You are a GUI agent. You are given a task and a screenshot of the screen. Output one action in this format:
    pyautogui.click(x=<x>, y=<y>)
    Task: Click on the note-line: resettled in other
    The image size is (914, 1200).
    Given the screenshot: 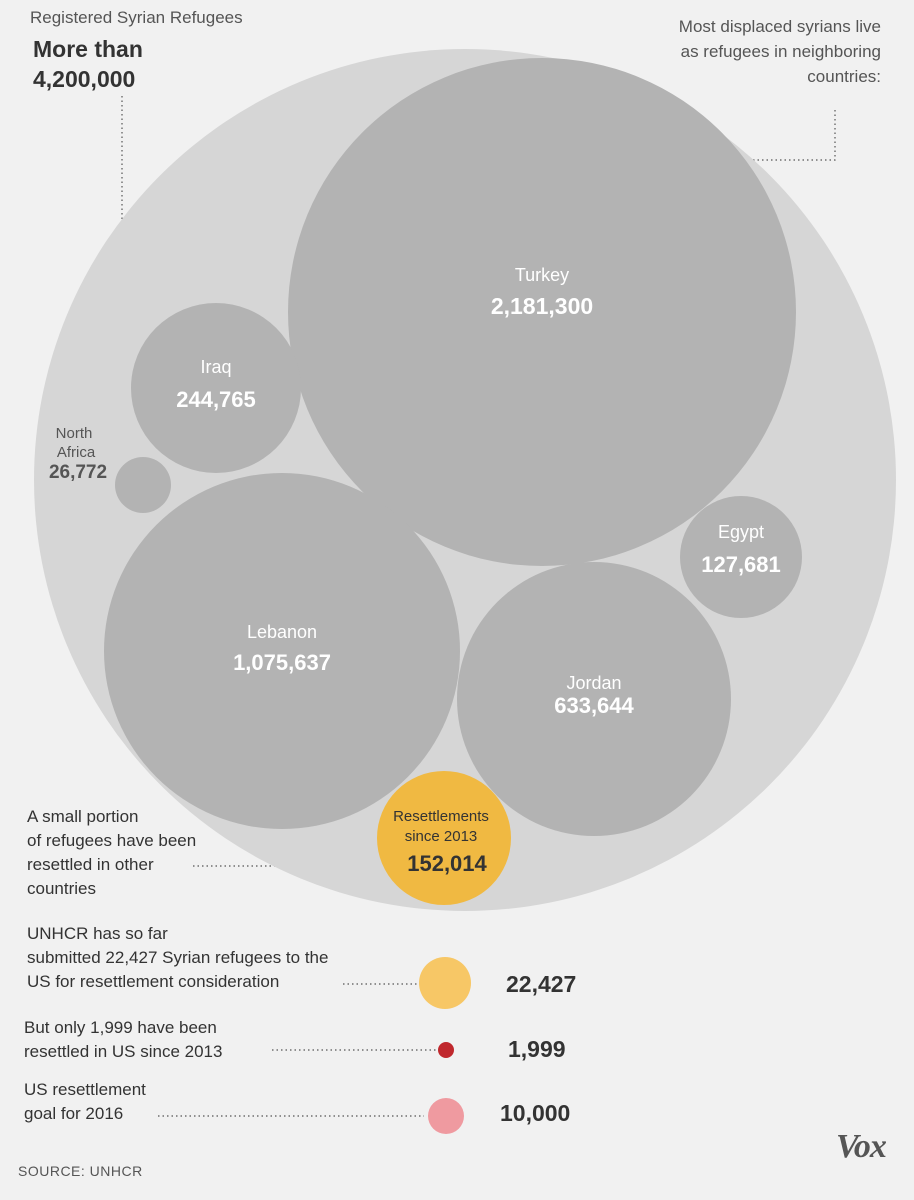 What is the action you would take?
    pyautogui.click(x=90, y=864)
    